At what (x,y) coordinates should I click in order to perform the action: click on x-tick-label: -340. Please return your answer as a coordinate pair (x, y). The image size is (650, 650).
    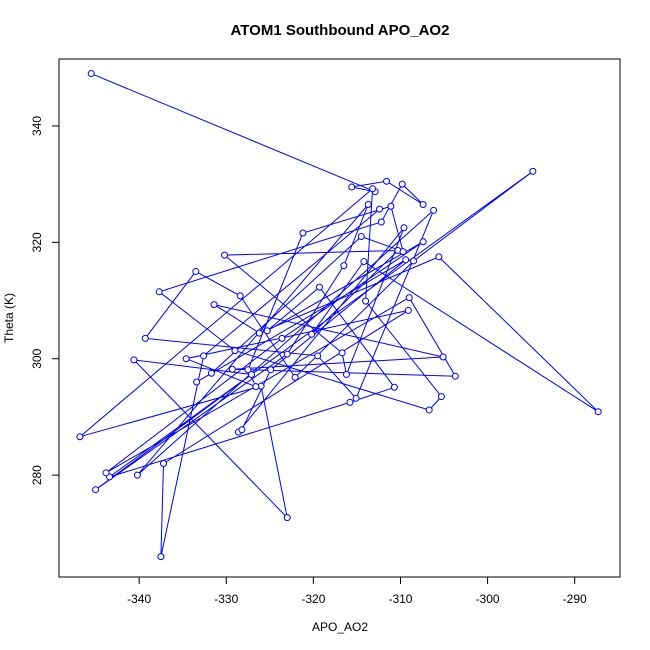
    Looking at the image, I should click on (139, 599).